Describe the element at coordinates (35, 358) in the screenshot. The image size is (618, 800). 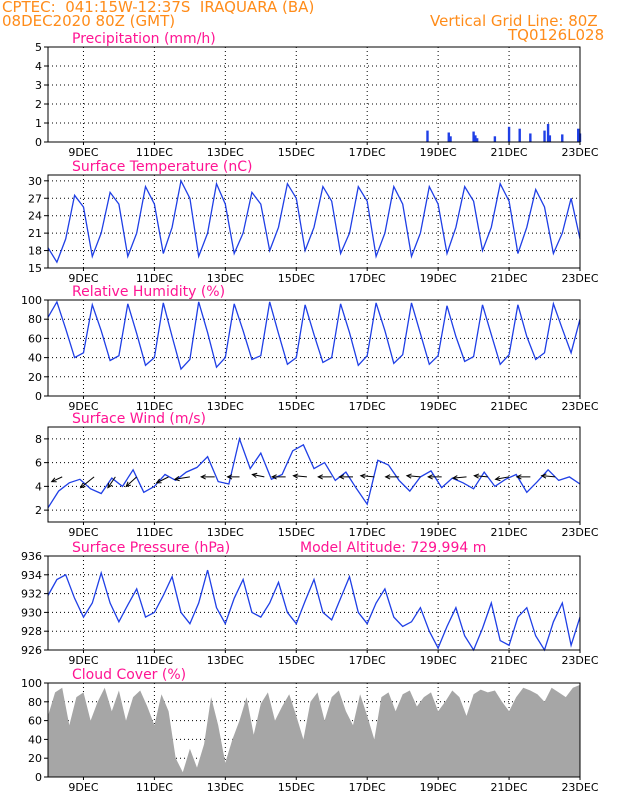
I see `y-tick-label: 40` at that location.